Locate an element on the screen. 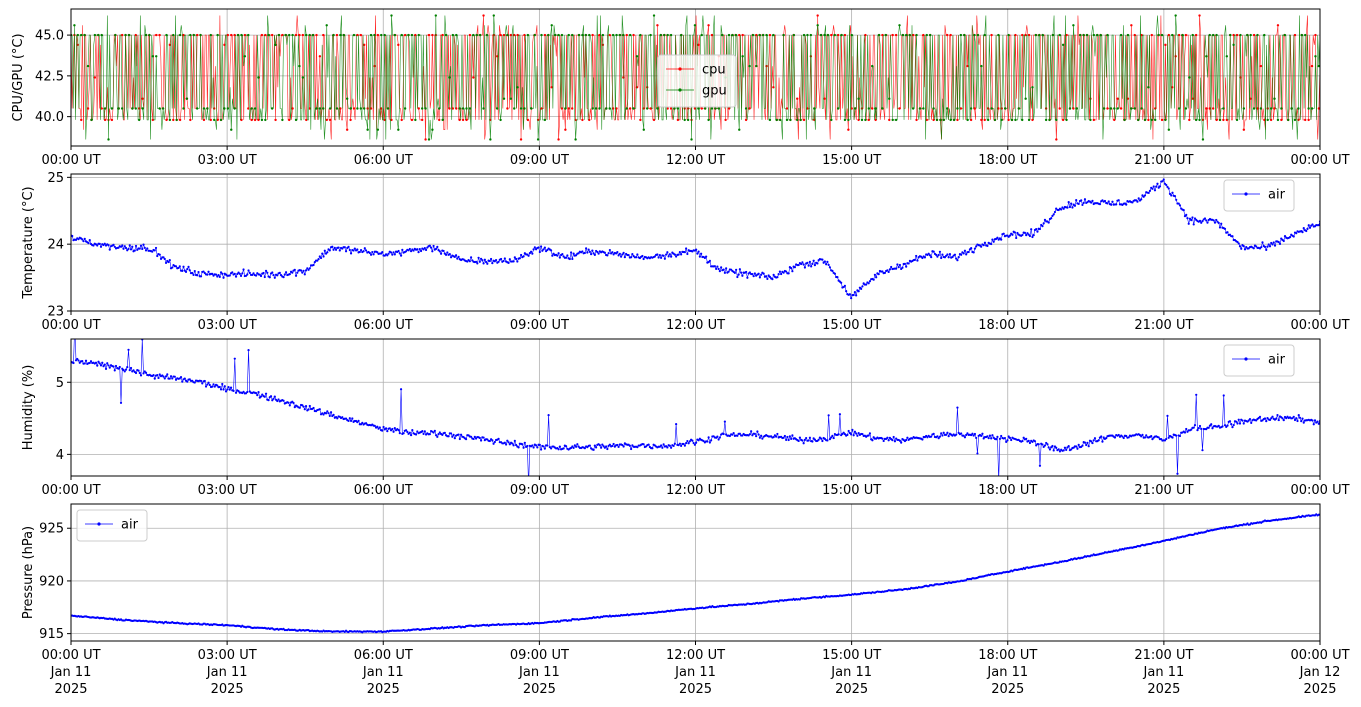 The image size is (1361, 707). x-tick-label: 21:00 UT is located at coordinates (1163, 655).